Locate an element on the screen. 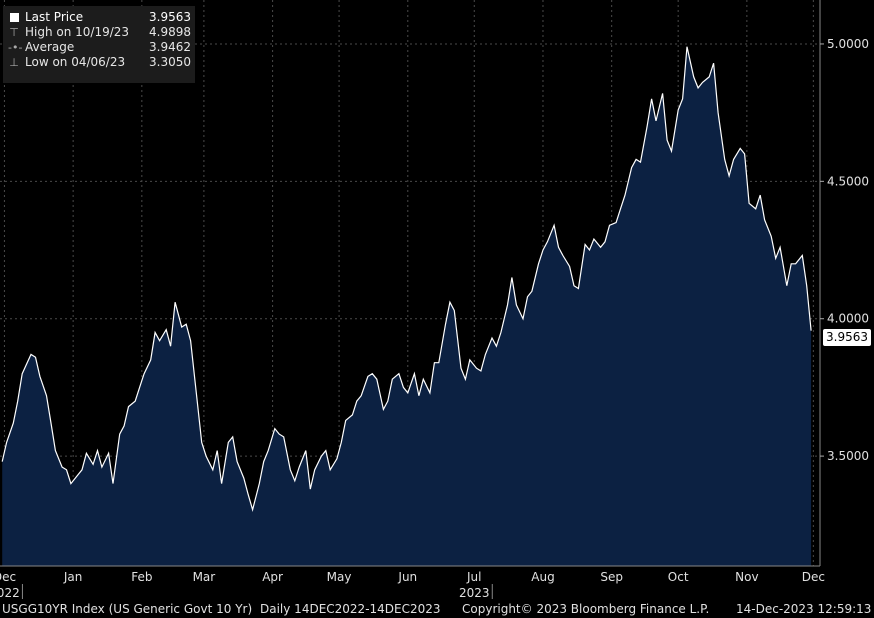 This screenshot has width=874, height=618. y-axis-ticks: 5.0000 4.5000 4.0000 3.5000 is located at coordinates (844, 250).